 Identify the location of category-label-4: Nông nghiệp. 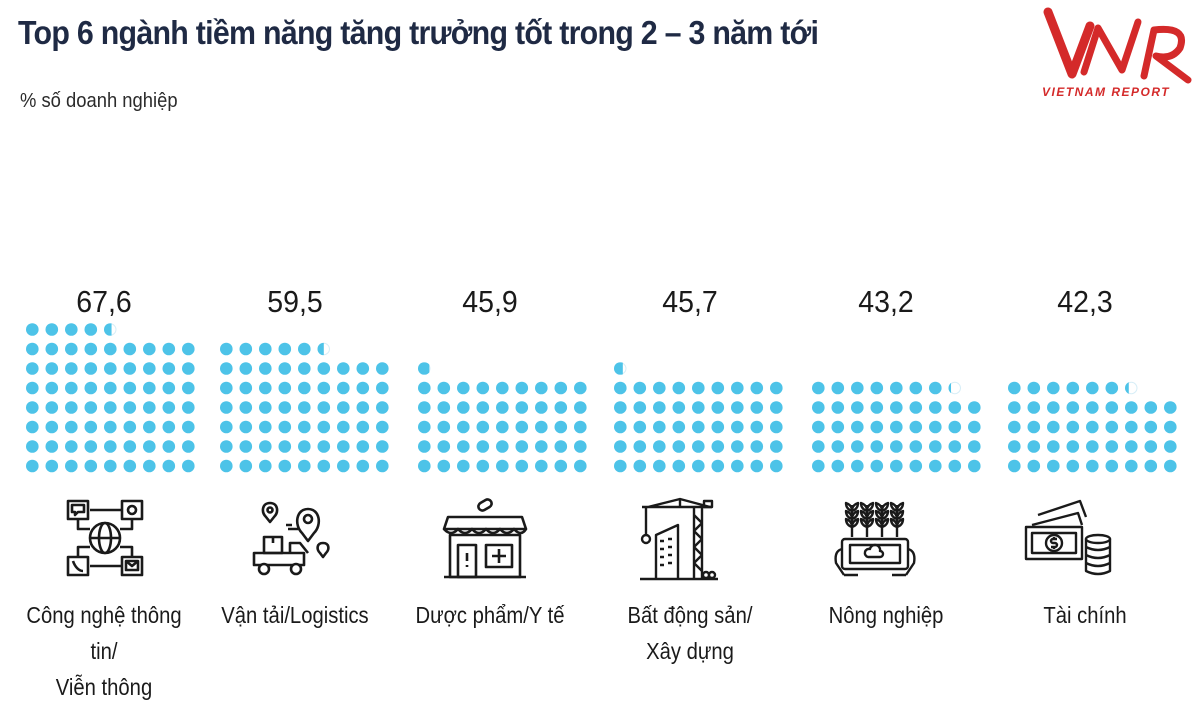
(886, 615).